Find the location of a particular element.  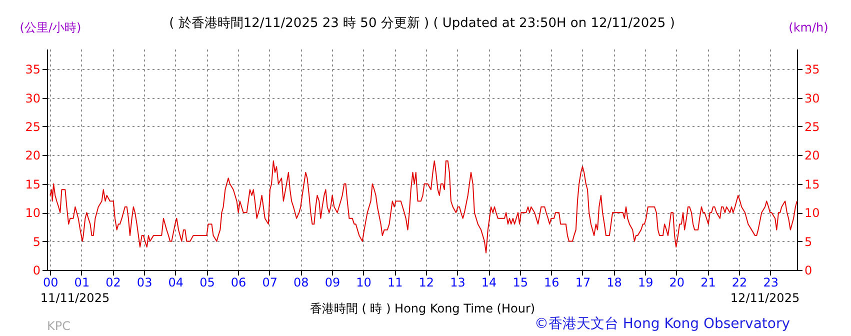

x-tick-label: 18 is located at coordinates (614, 283).